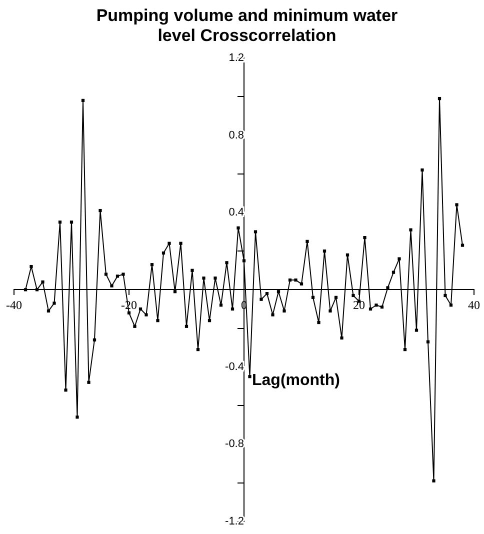 The height and width of the screenshot is (534, 484). What do you see at coordinates (234, 521) in the screenshot?
I see `y-tick-label: -1.2` at bounding box center [234, 521].